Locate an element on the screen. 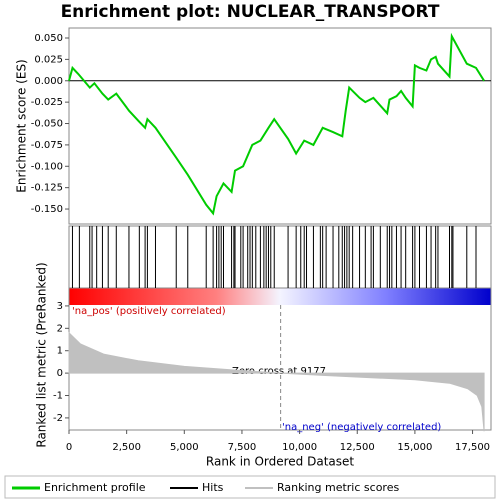 Image resolution: width=500 pixels, height=500 pixels. x-tick-label: 0 is located at coordinates (69, 447).